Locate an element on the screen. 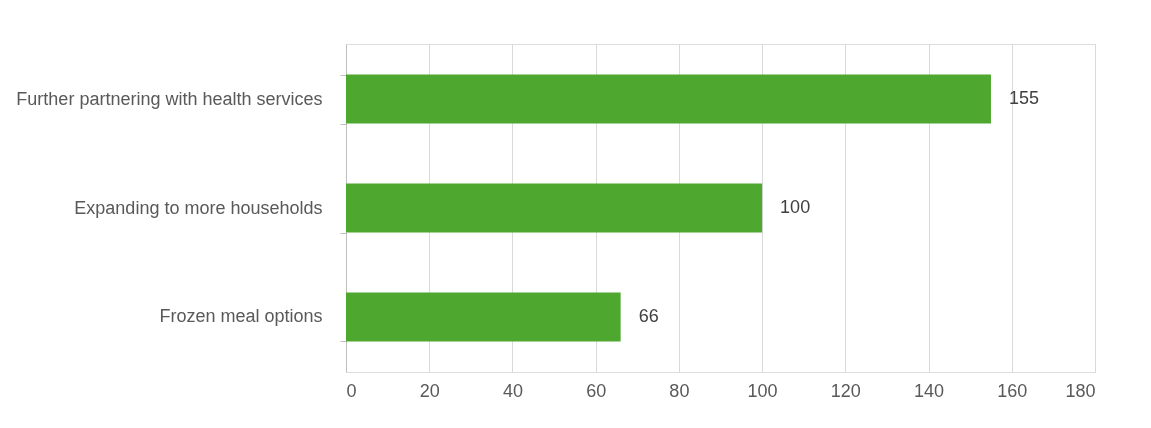  x-tick-label: 20 is located at coordinates (429, 390).